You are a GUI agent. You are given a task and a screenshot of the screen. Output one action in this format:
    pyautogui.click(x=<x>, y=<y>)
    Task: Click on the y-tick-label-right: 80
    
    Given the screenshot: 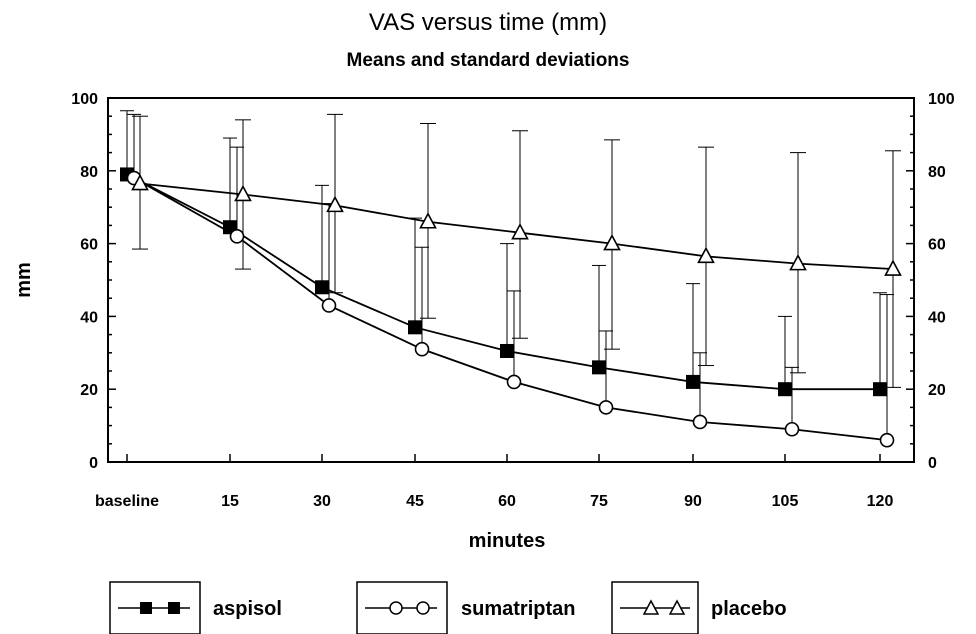 What is the action you would take?
    pyautogui.click(x=937, y=172)
    